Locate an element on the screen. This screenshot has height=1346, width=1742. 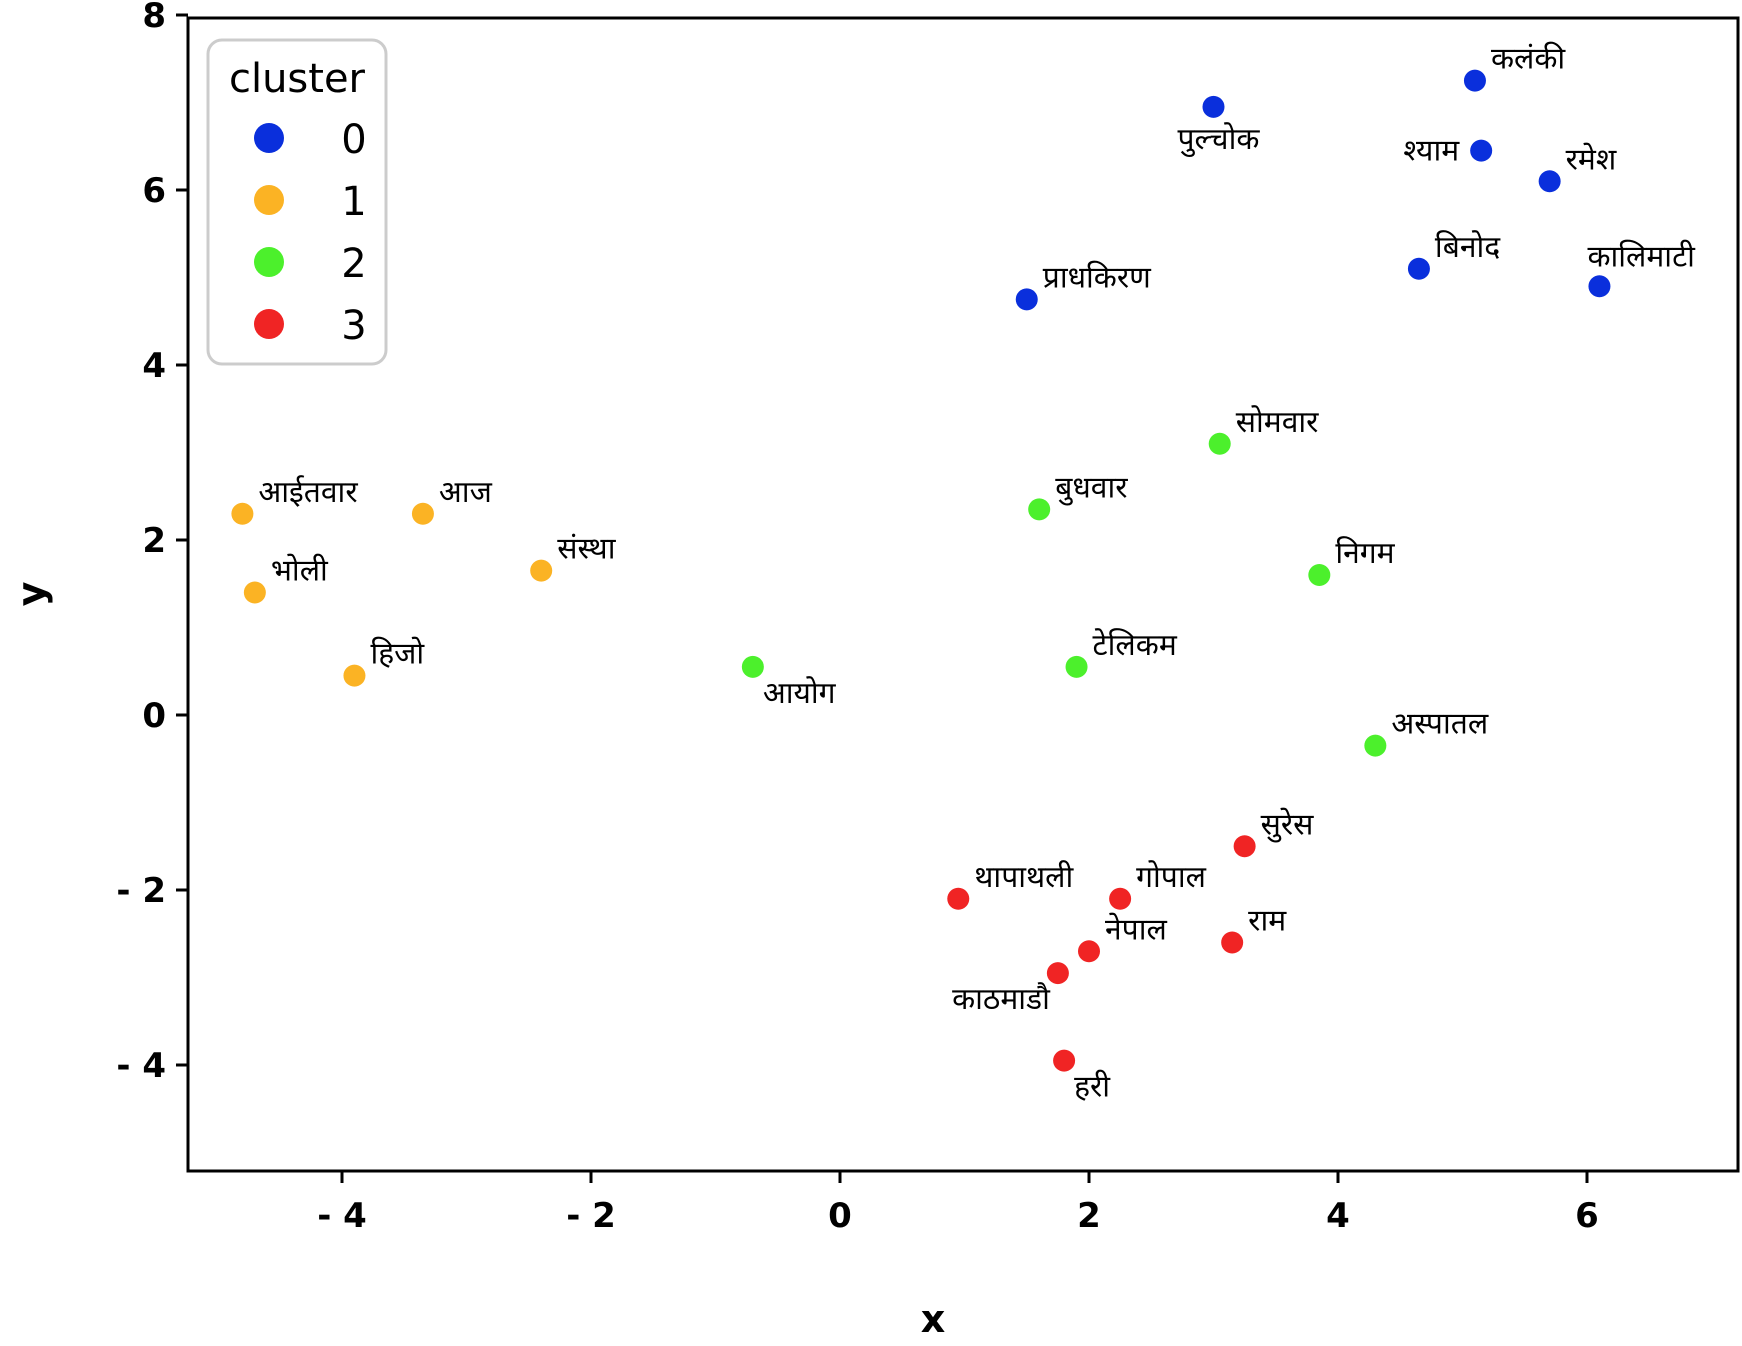
legend-label-0: 0 is located at coordinates (353, 140).